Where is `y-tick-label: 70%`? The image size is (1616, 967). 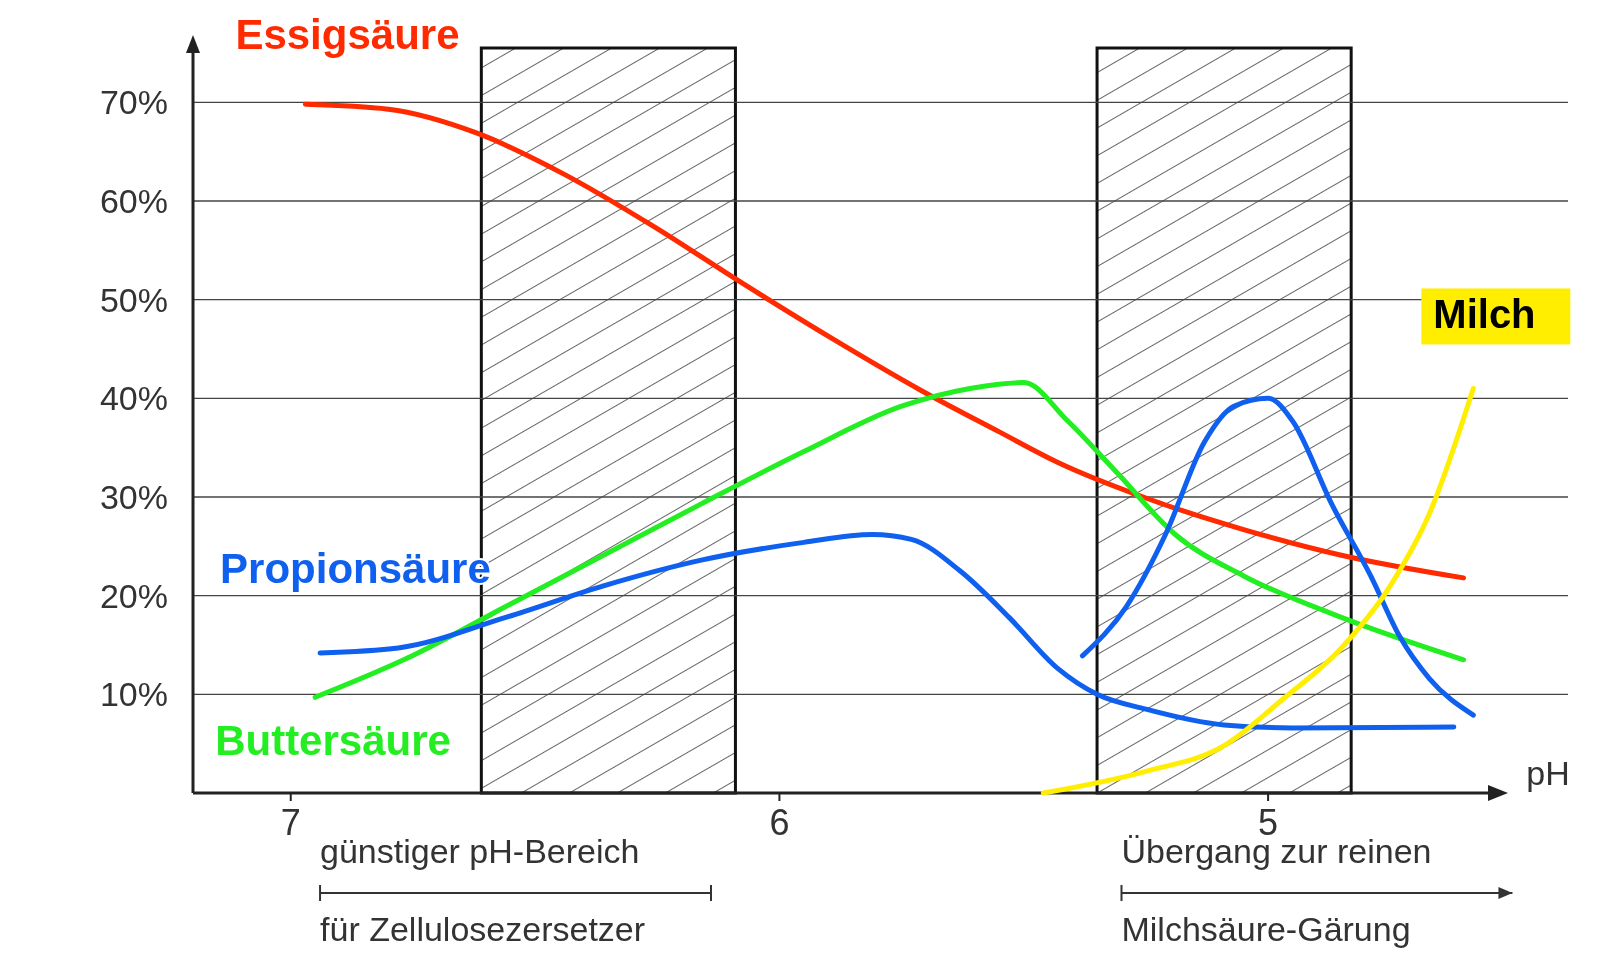 y-tick-label: 70% is located at coordinates (133, 102).